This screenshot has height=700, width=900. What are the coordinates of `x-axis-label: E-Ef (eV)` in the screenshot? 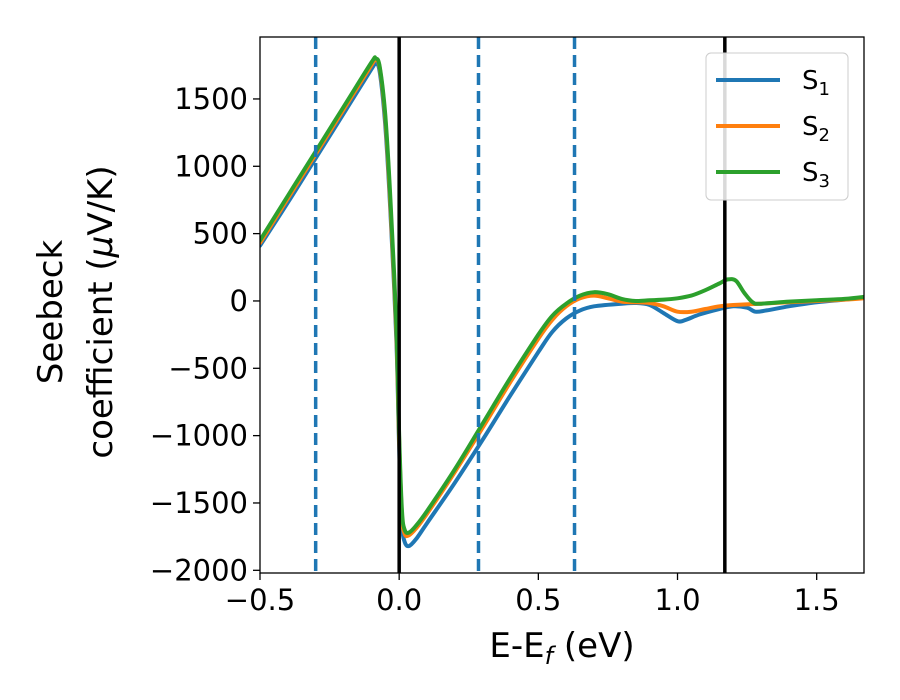 It's located at (561, 648).